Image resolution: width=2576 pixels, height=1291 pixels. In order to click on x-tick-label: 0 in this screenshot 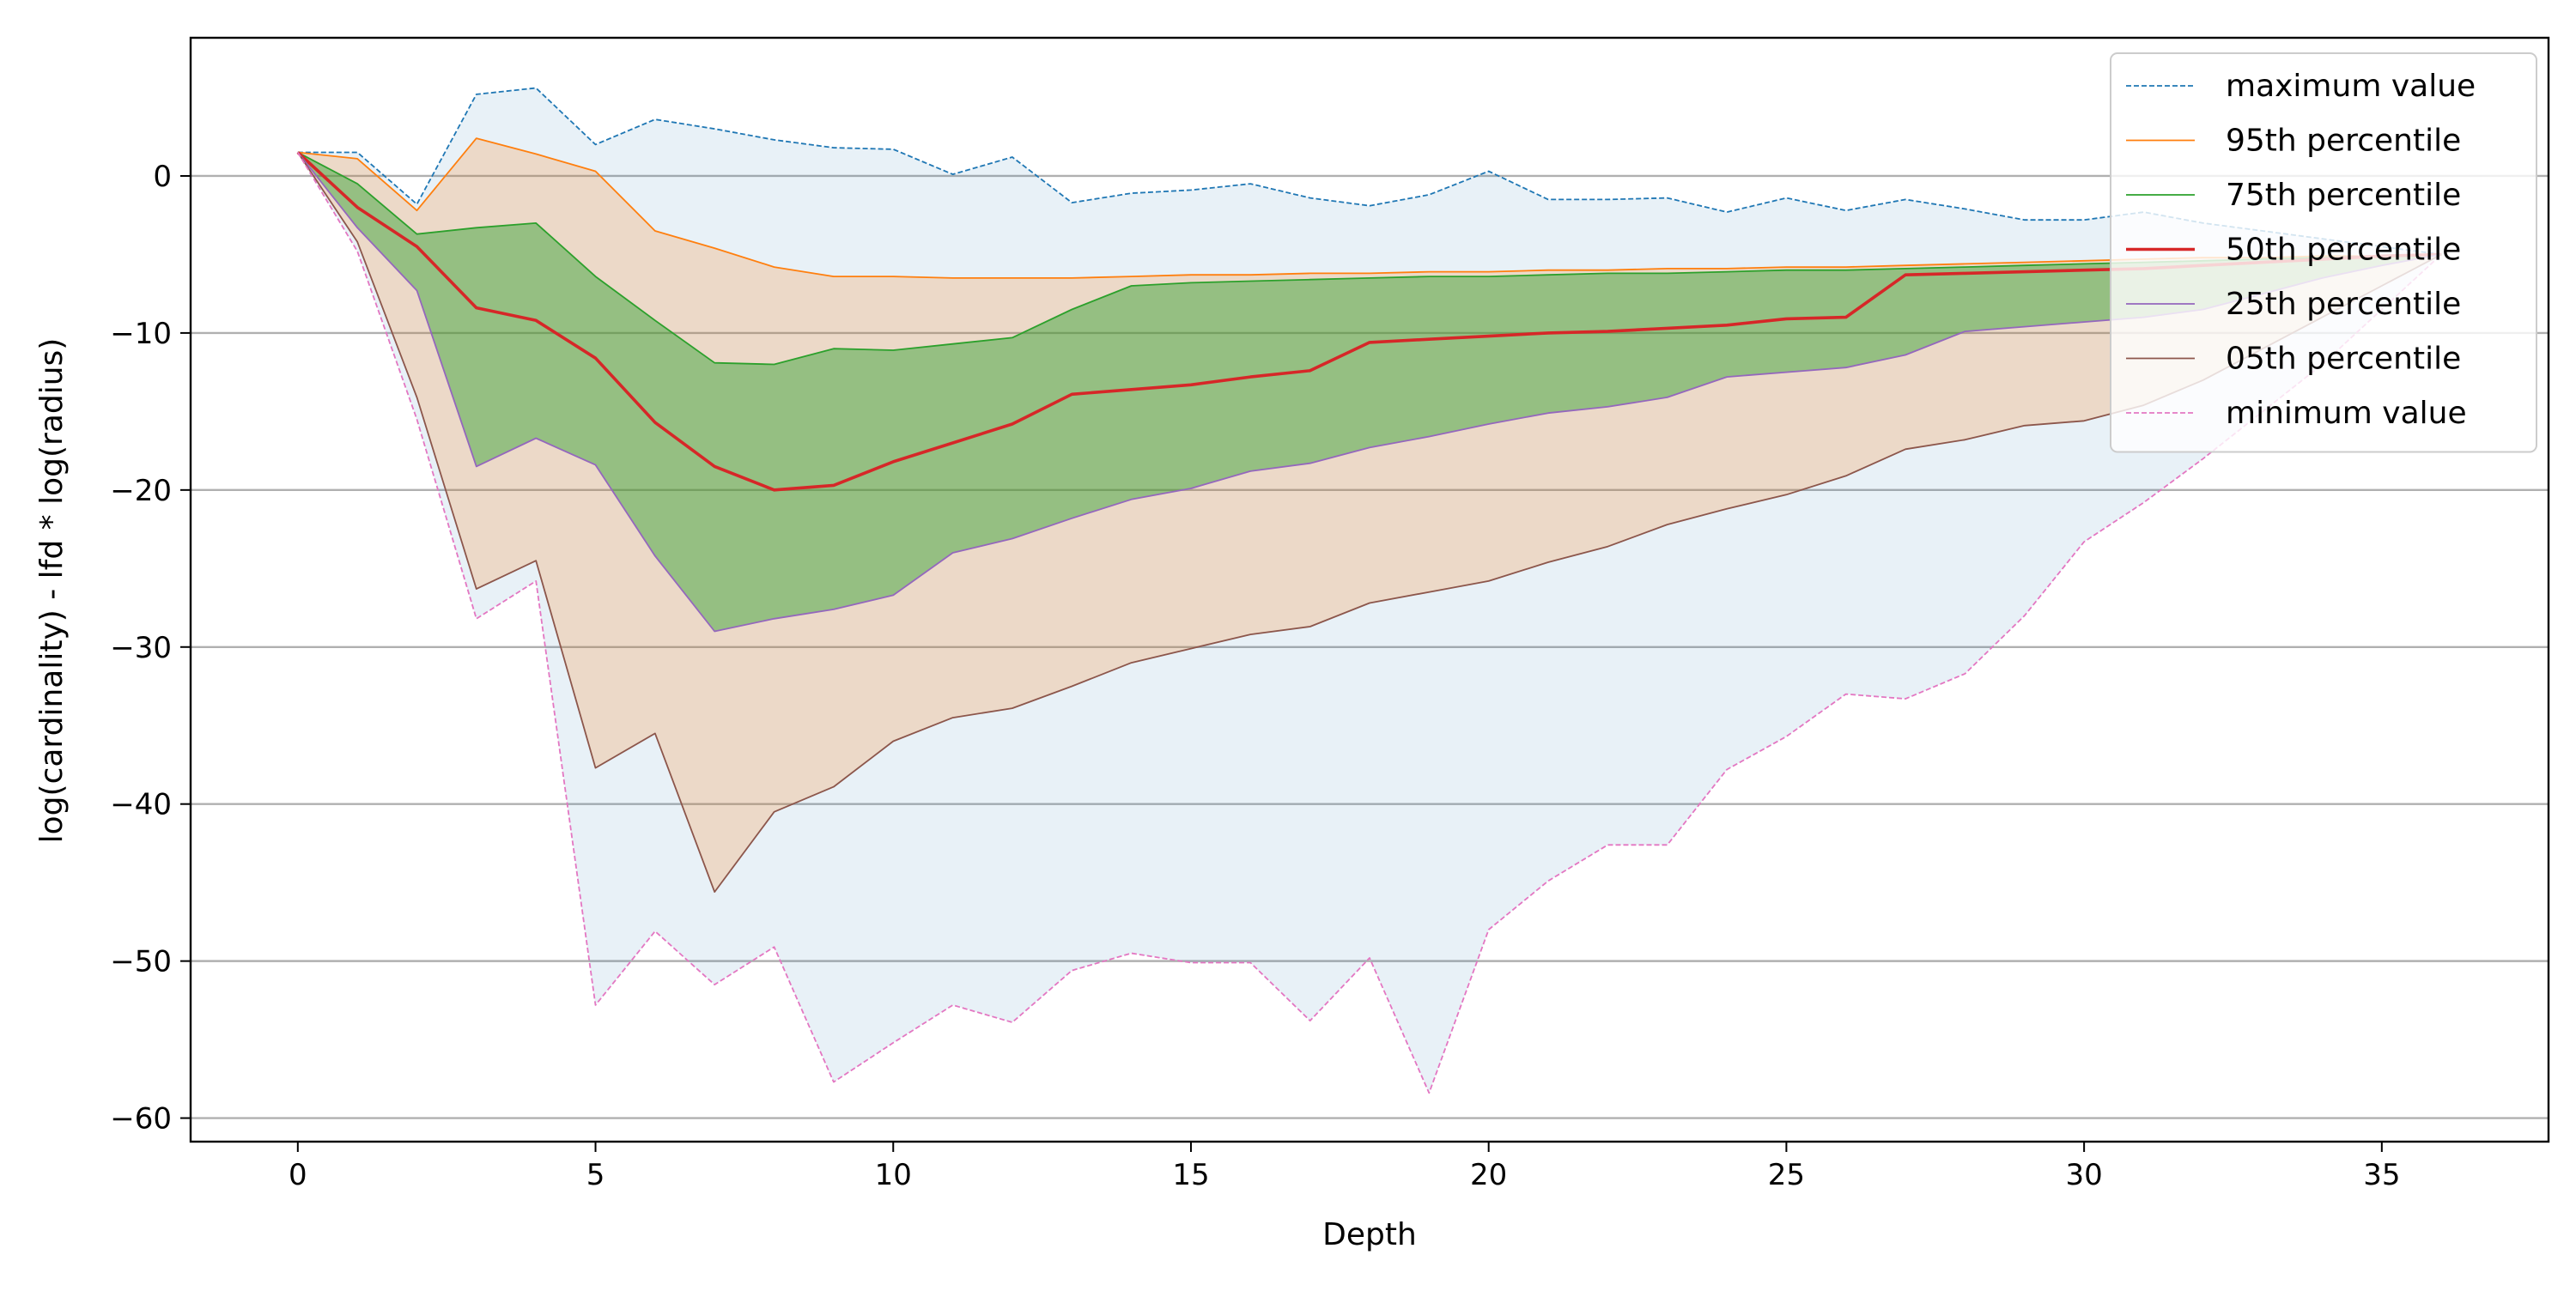, I will do `click(298, 1175)`.